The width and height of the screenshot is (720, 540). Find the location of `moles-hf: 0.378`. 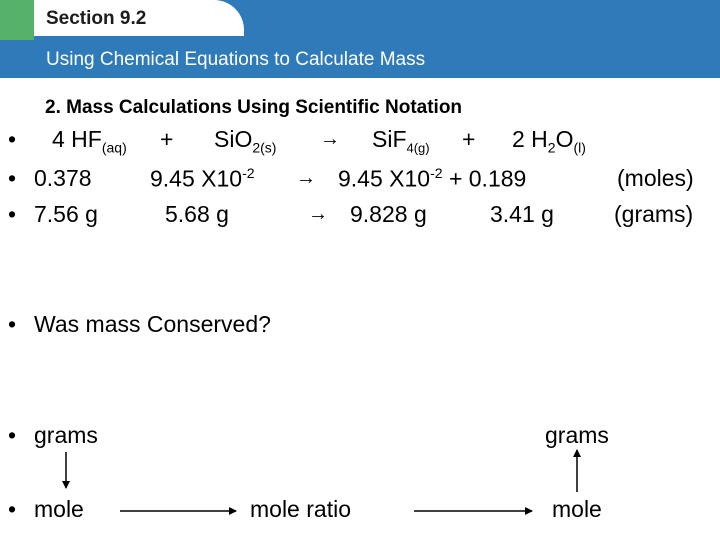

moles-hf: 0.378 is located at coordinates (63, 178).